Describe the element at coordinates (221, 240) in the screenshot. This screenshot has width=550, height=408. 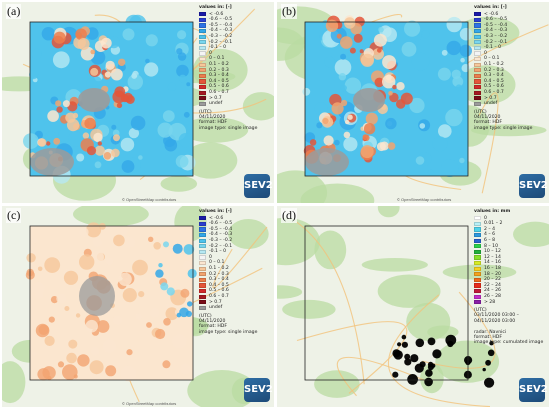
I see `legend-label: -0.3 – -0.2` at that location.